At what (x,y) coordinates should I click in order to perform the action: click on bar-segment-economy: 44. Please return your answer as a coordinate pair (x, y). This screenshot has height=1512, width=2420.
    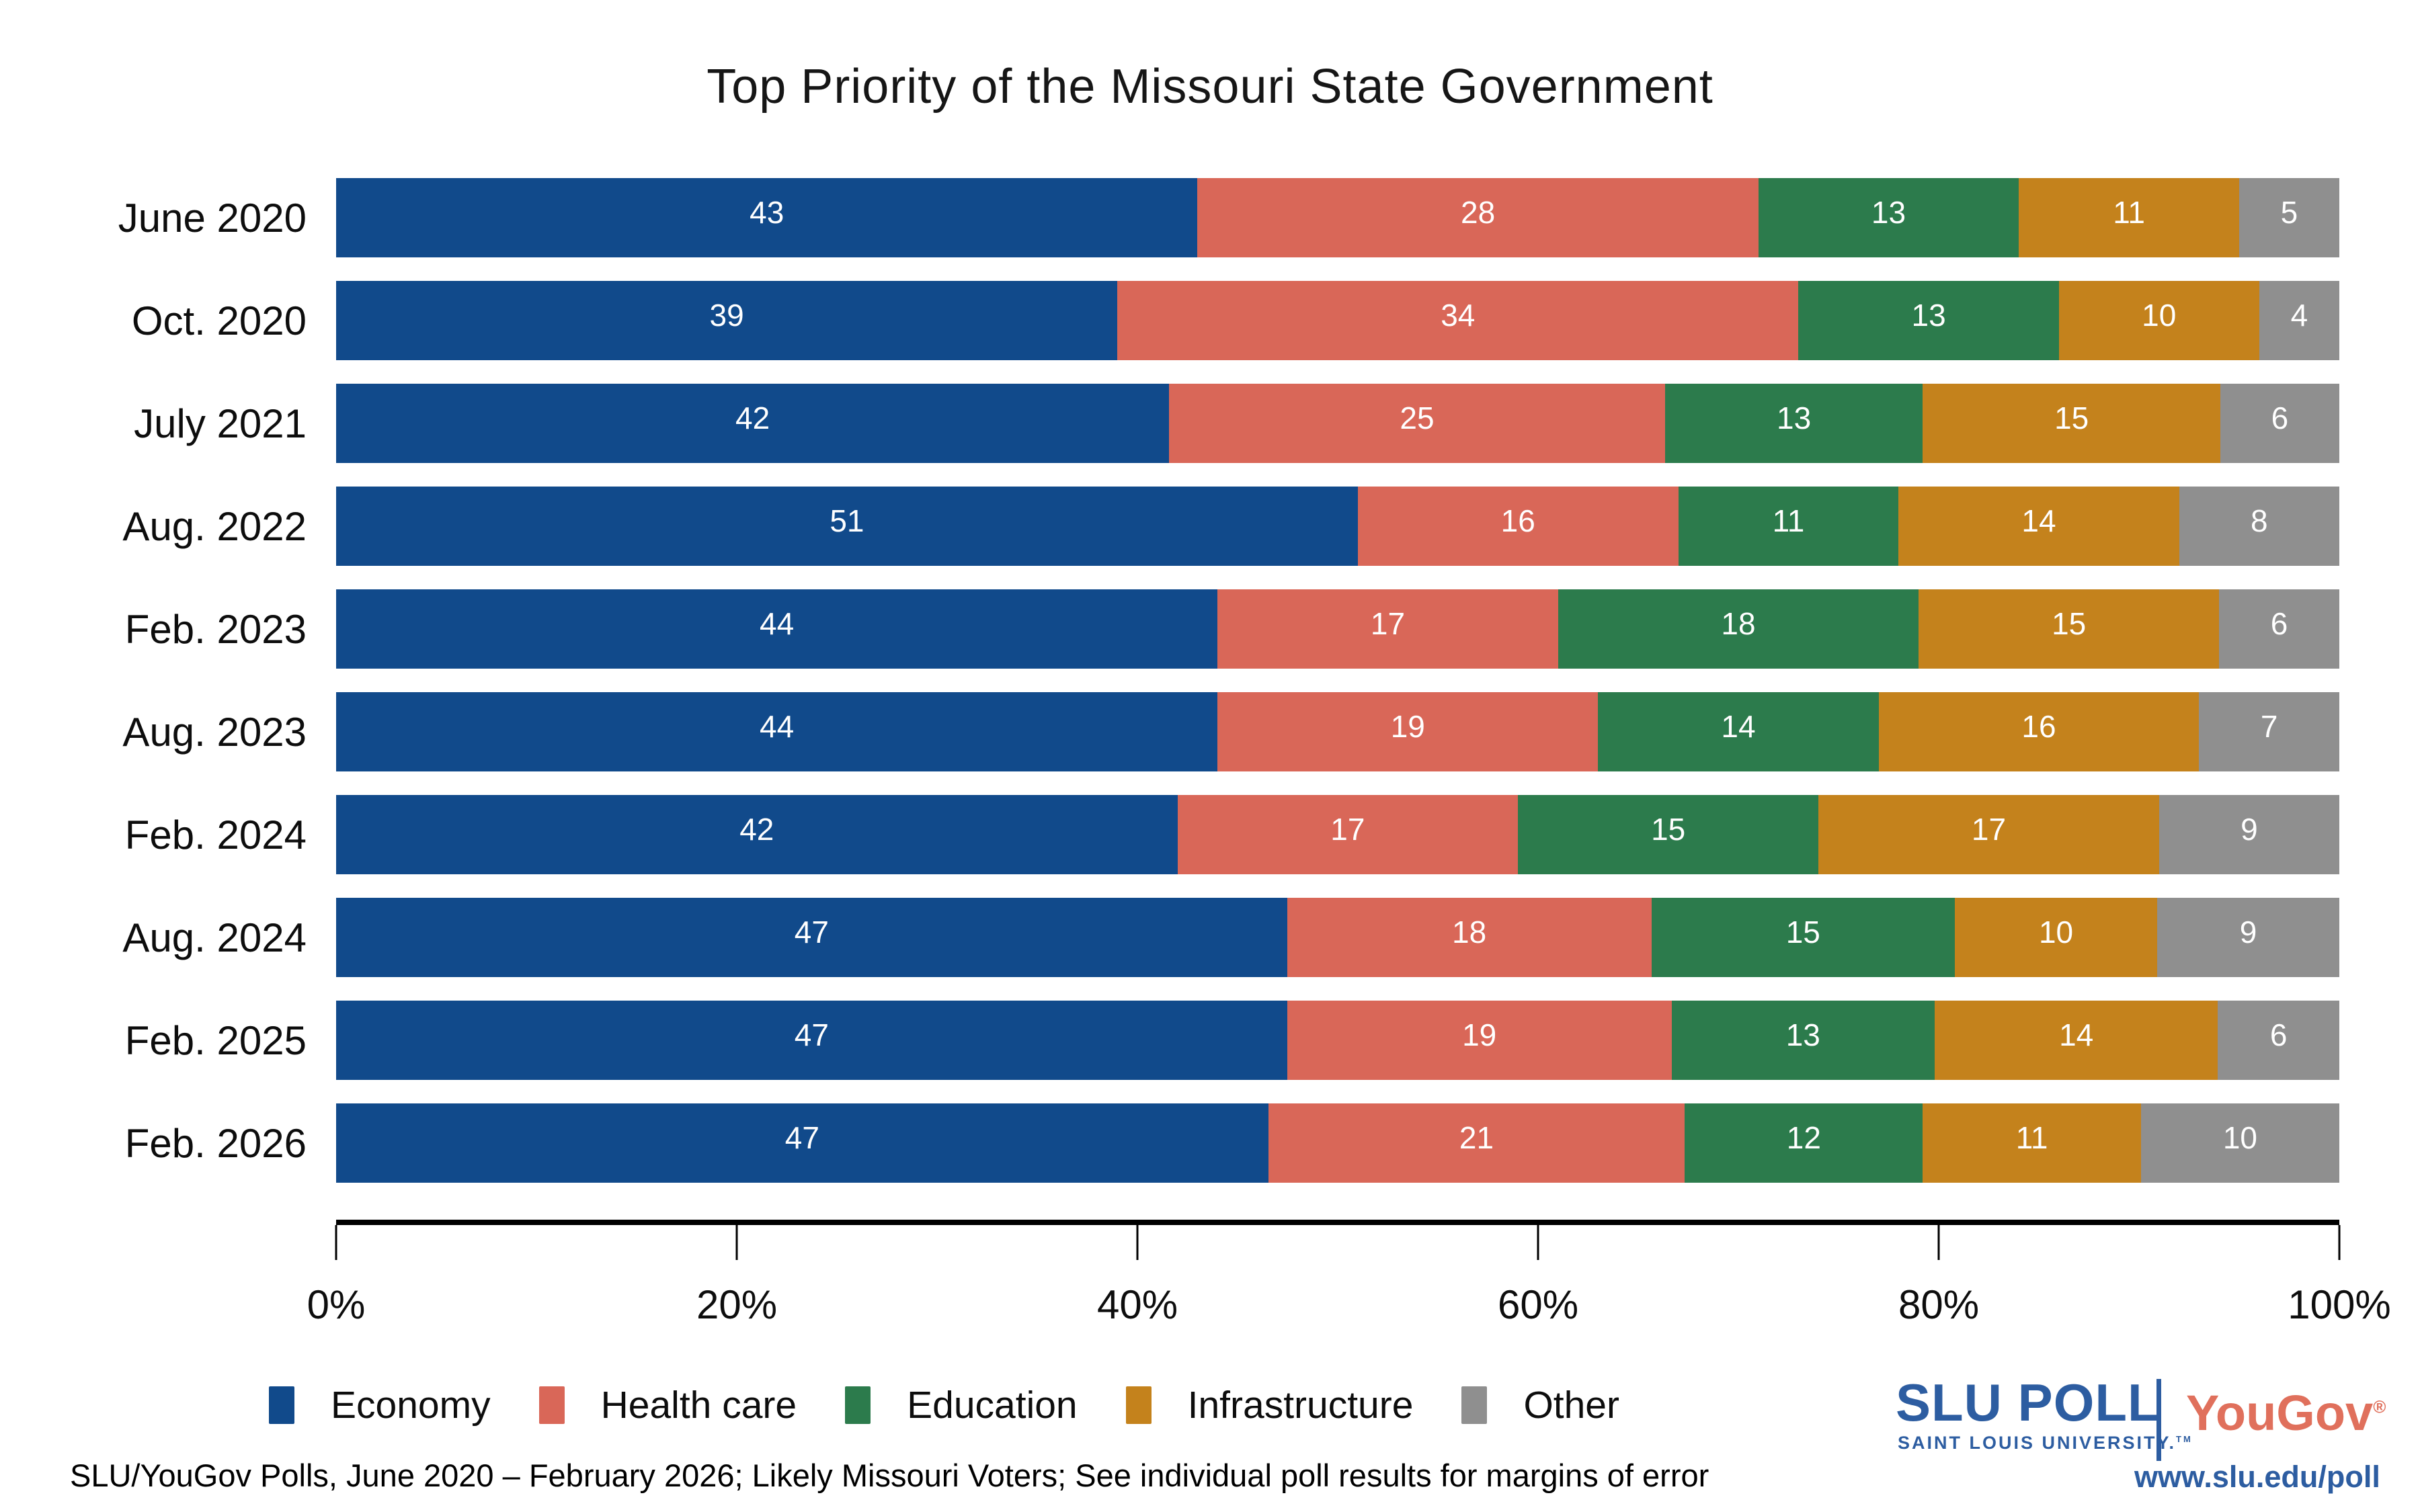
    Looking at the image, I should click on (777, 732).